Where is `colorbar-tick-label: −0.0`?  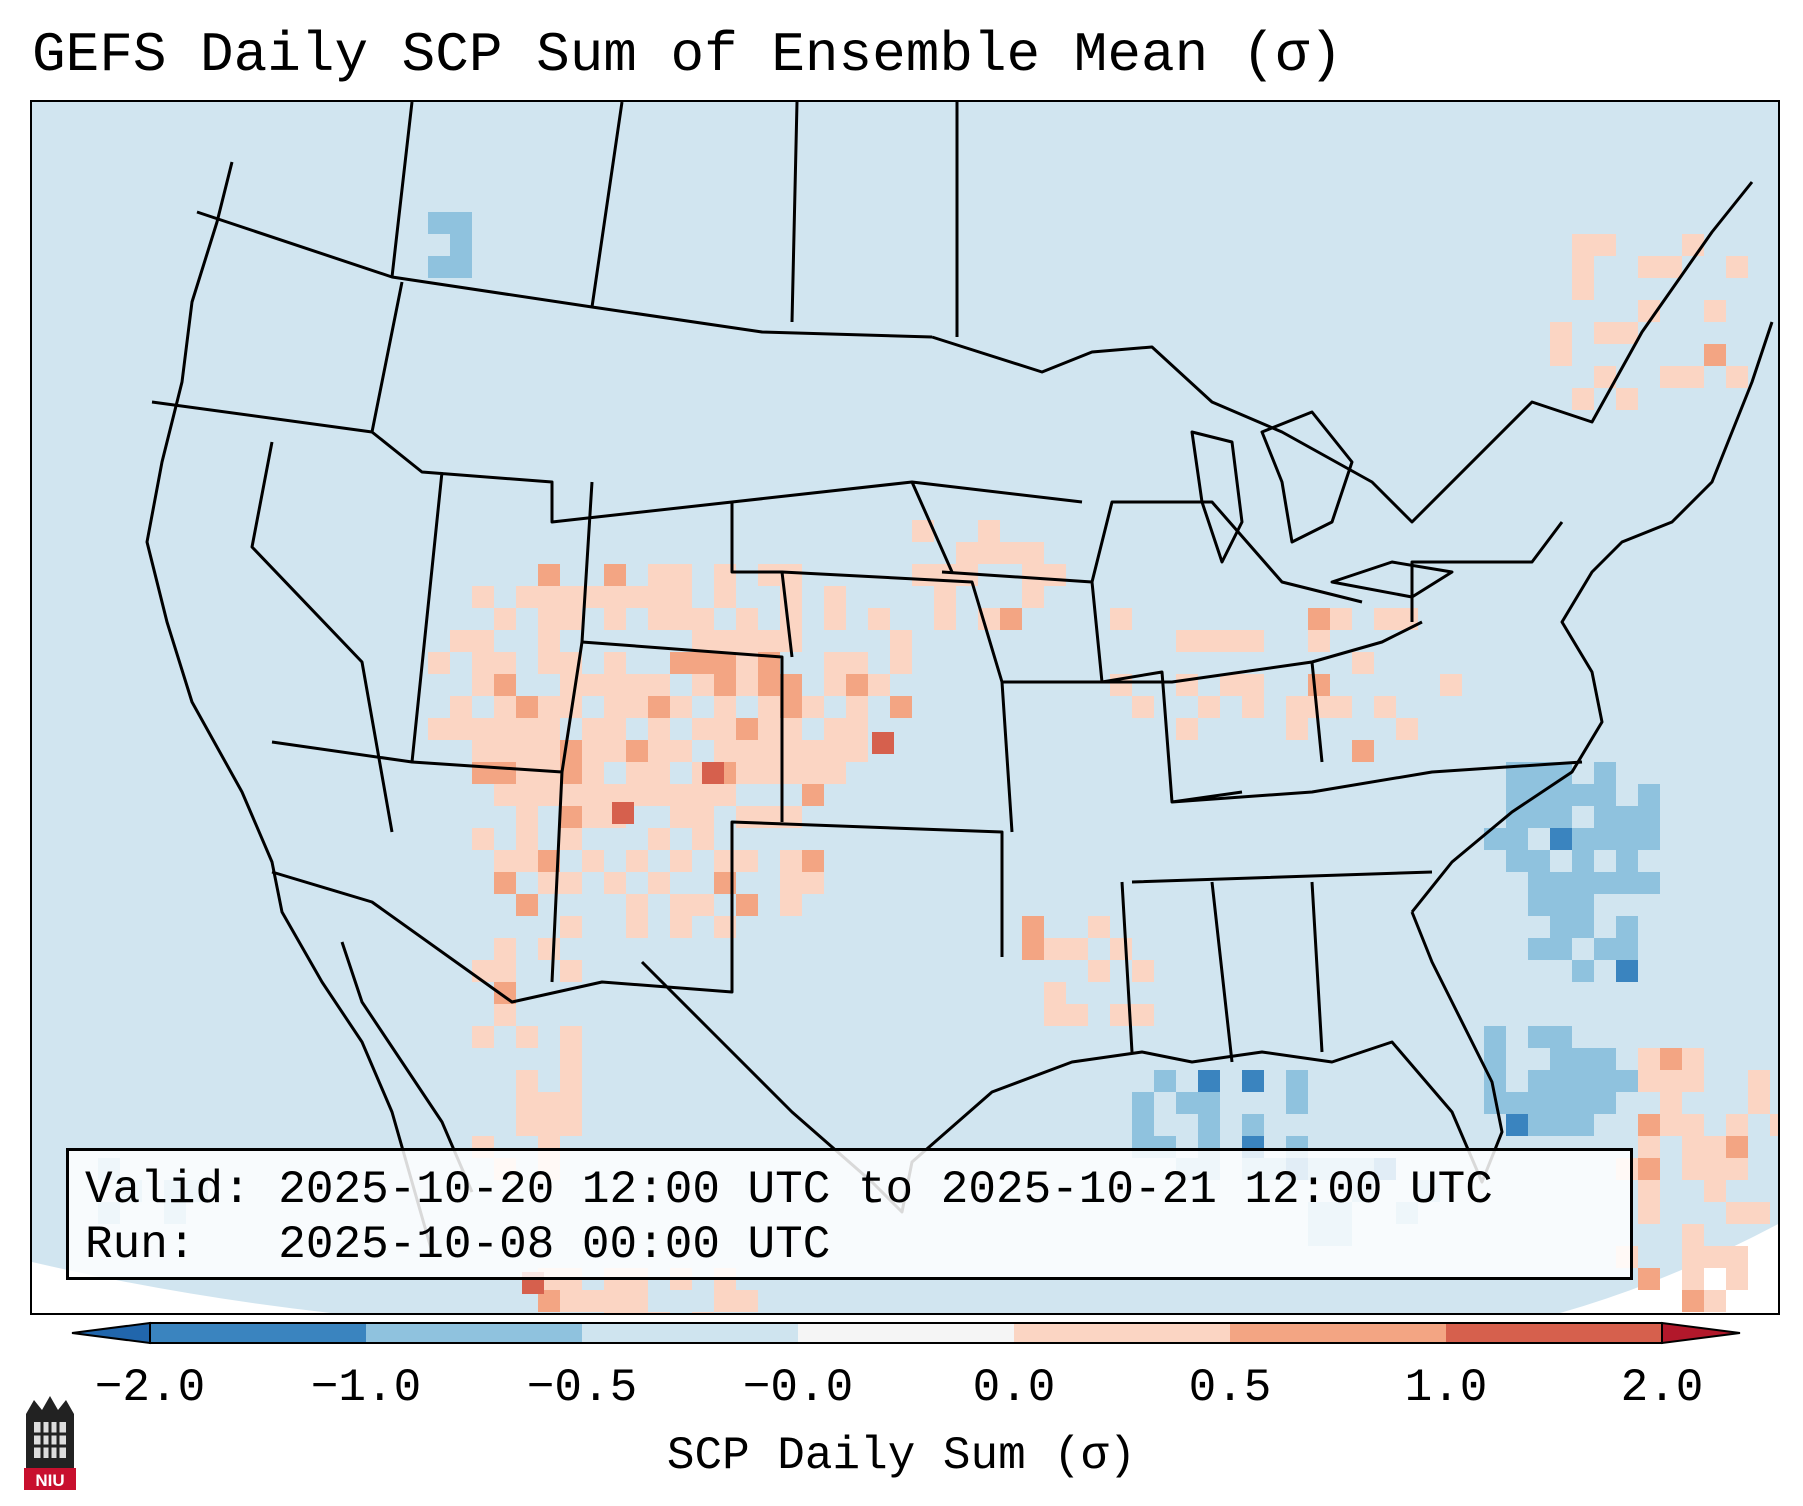 colorbar-tick-label: −0.0 is located at coordinates (798, 1388).